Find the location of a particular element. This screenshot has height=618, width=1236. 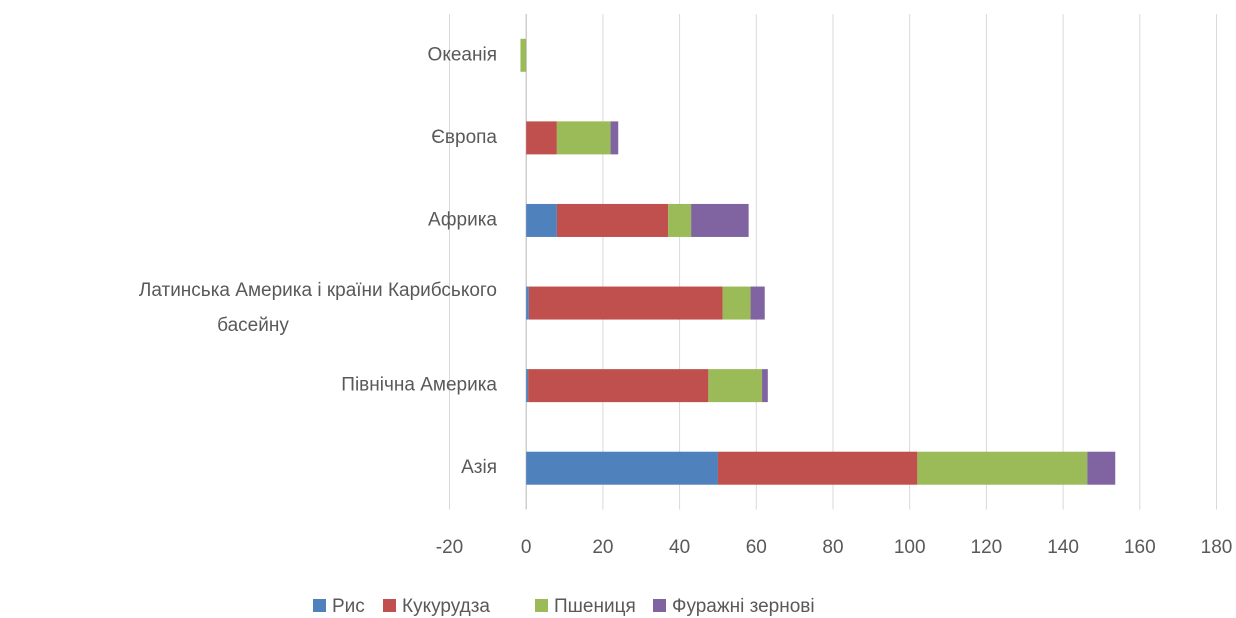

x-tick-label: 40 is located at coordinates (679, 547).